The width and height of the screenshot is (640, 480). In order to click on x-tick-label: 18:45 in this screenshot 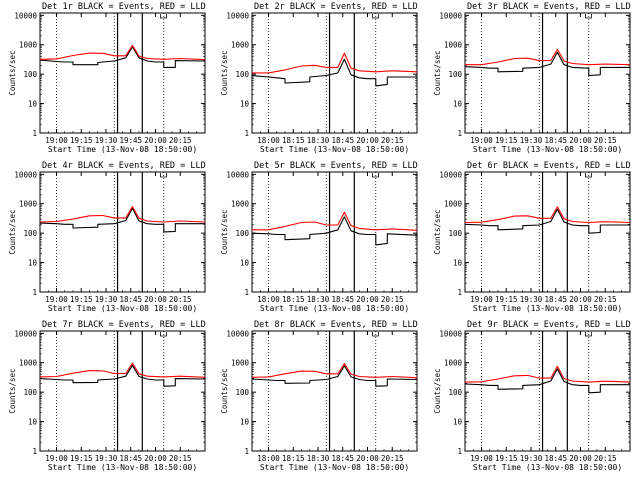, I will do `click(555, 299)`.